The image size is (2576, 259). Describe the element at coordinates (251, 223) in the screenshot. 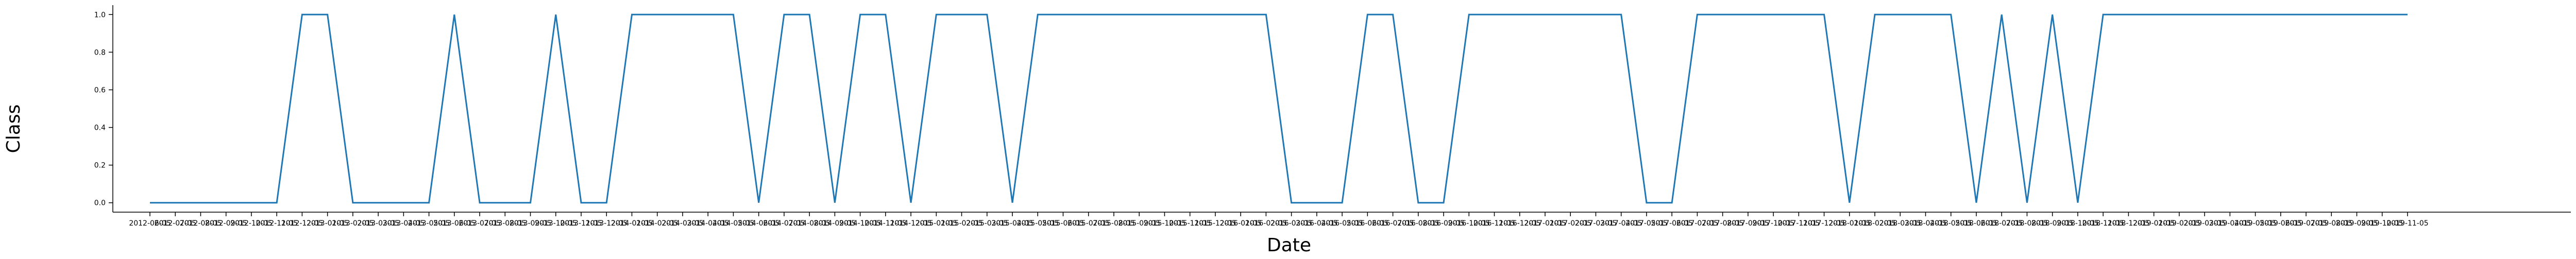

I see `x-tick-label: 2012-10-05` at that location.